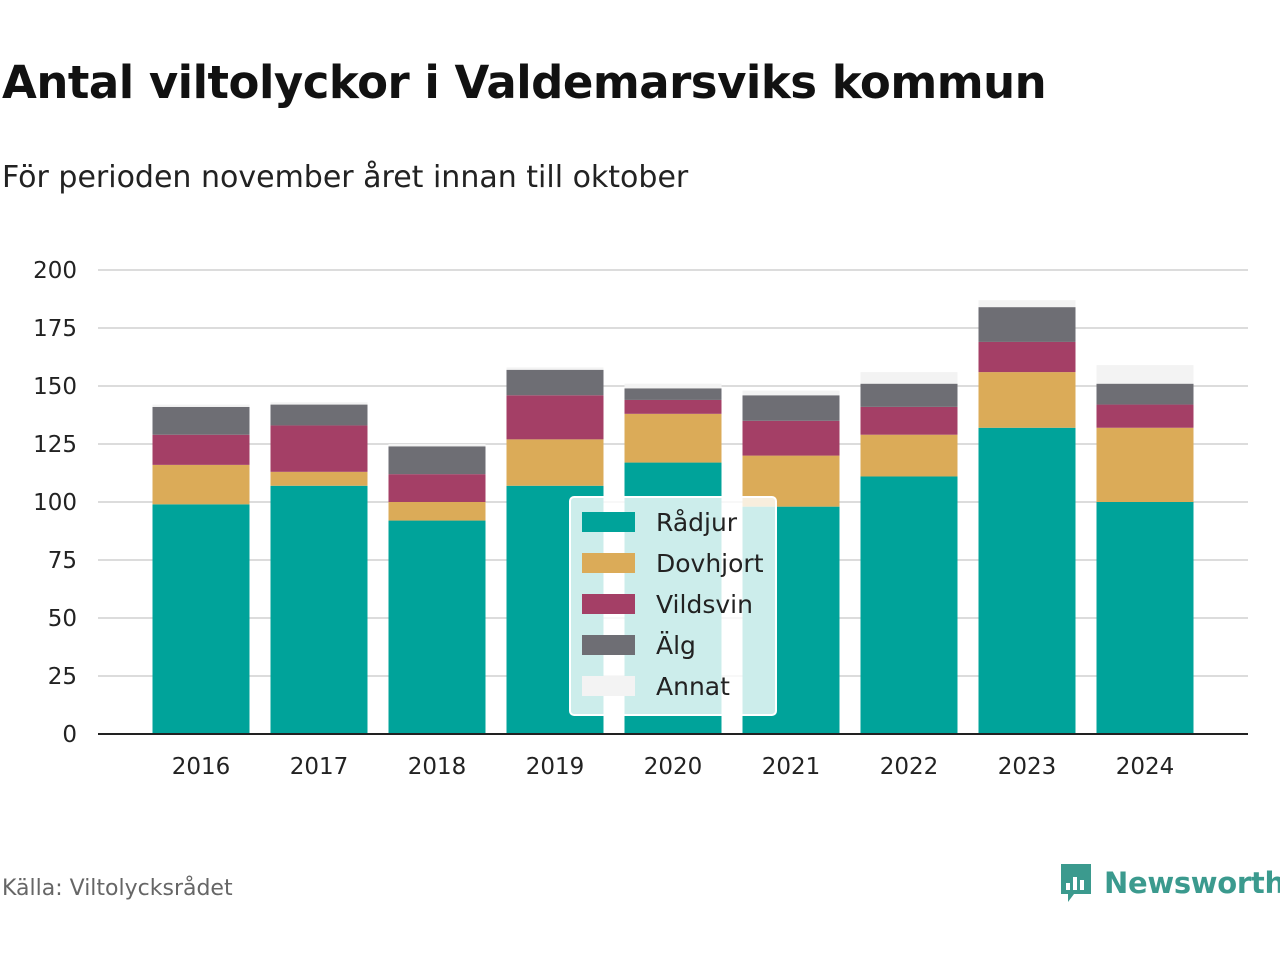 The image size is (1280, 960). I want to click on x-tick-label: 2022, so click(909, 767).